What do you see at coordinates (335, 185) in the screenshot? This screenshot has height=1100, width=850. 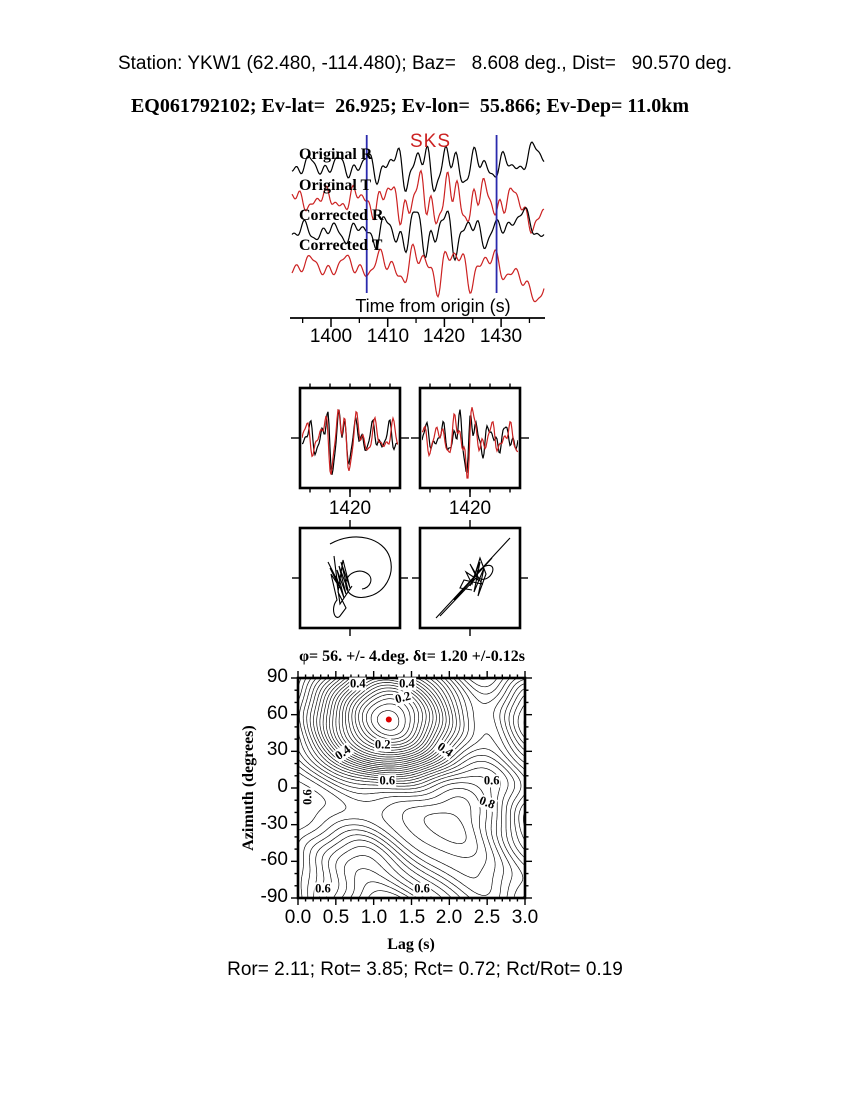 I see `trace-label-original-t: Original T` at bounding box center [335, 185].